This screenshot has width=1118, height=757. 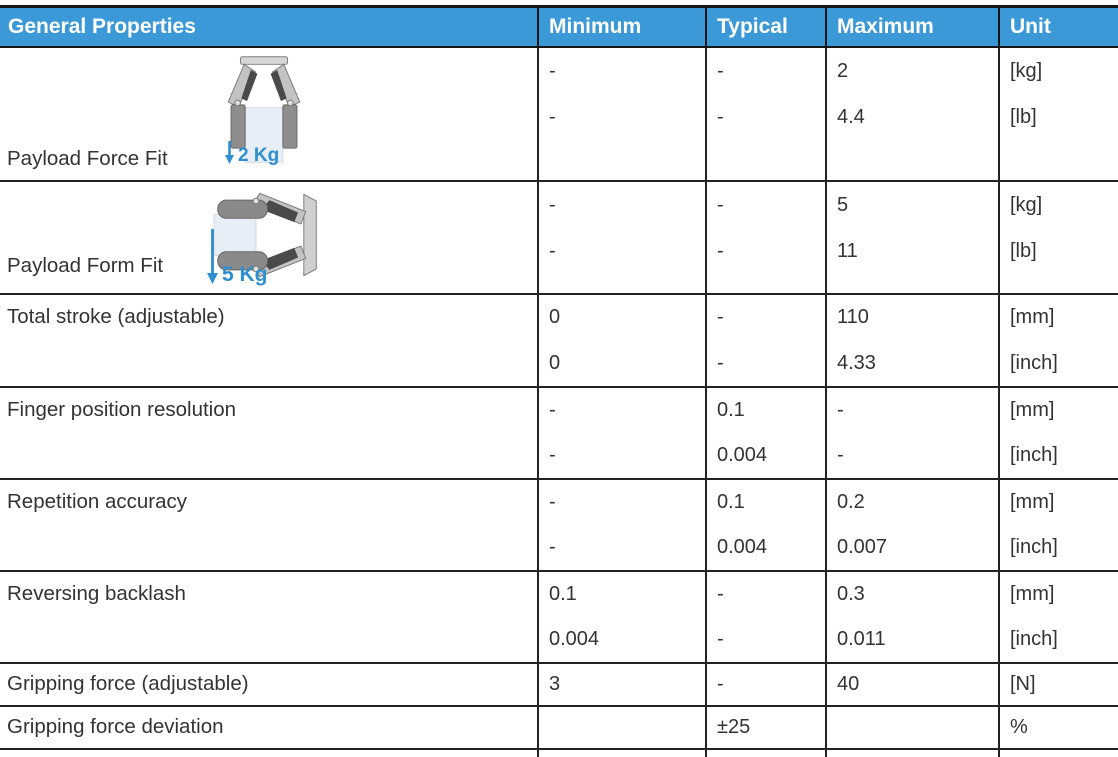 I want to click on row-label: Payload Force Fit, so click(x=87, y=158).